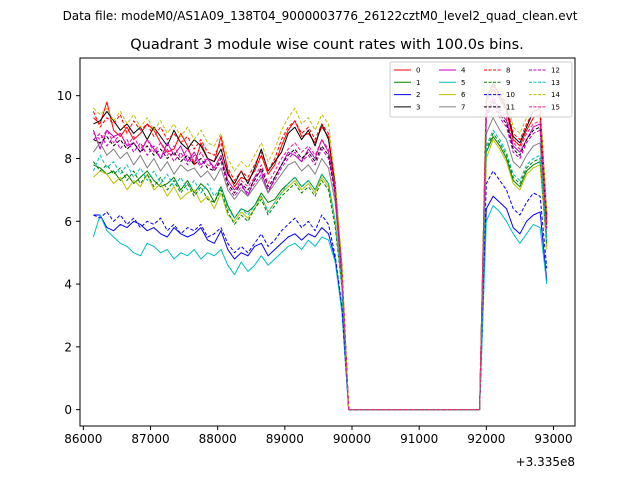  Describe the element at coordinates (508, 71) in the screenshot. I see `legend-label-8: 8` at that location.